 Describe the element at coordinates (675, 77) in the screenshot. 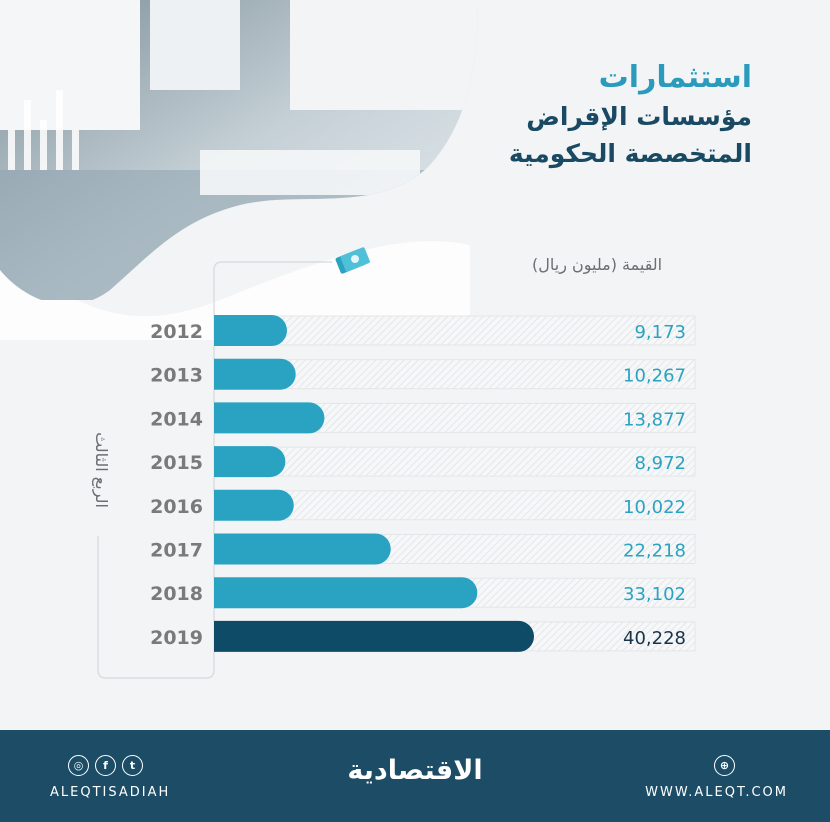

I see `title-line-1: استثمارات` at that location.